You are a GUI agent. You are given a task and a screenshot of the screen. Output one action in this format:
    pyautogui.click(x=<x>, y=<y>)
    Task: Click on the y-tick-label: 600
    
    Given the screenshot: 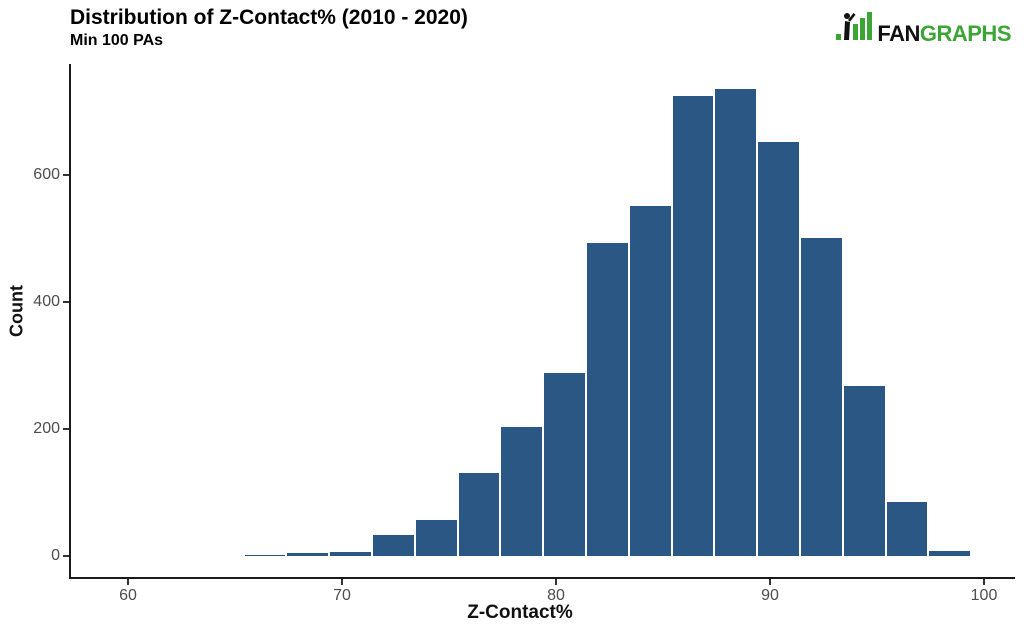 What is the action you would take?
    pyautogui.click(x=46, y=174)
    